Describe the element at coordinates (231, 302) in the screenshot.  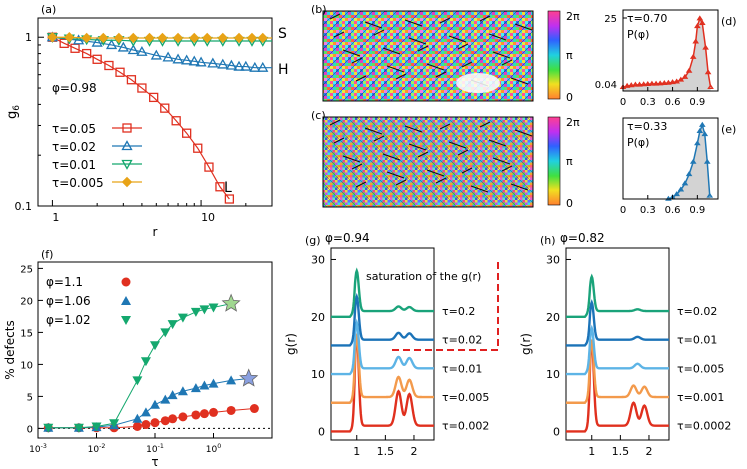
I see `panel-f-star-marker` at that location.